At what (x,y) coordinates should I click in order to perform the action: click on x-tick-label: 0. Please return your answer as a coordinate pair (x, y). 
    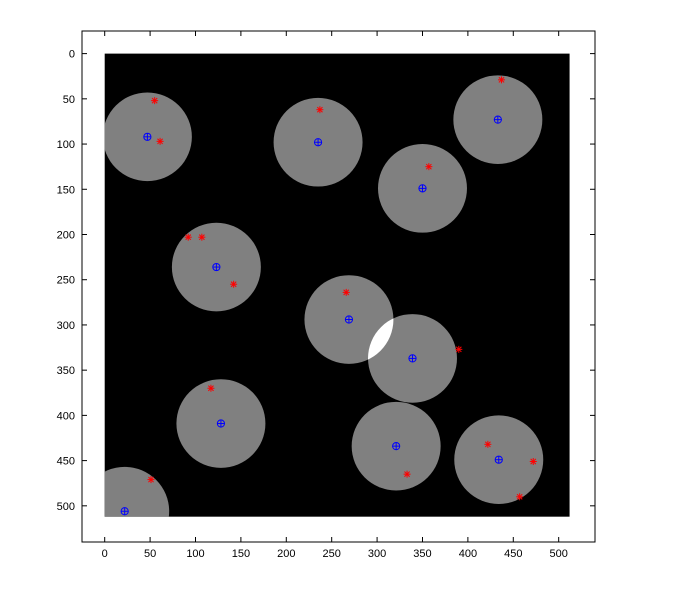
    Looking at the image, I should click on (105, 554).